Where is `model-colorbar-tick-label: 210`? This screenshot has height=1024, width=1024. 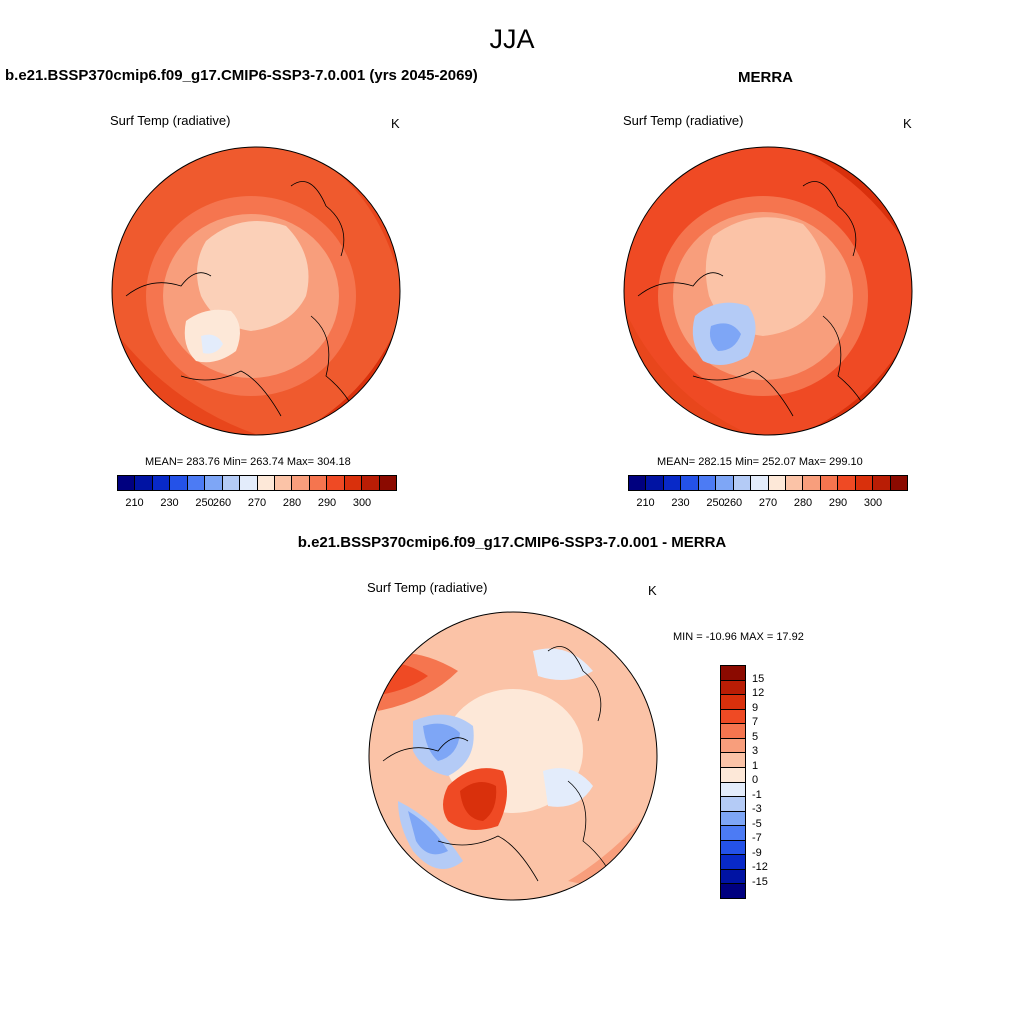 model-colorbar-tick-label: 210 is located at coordinates (134, 503).